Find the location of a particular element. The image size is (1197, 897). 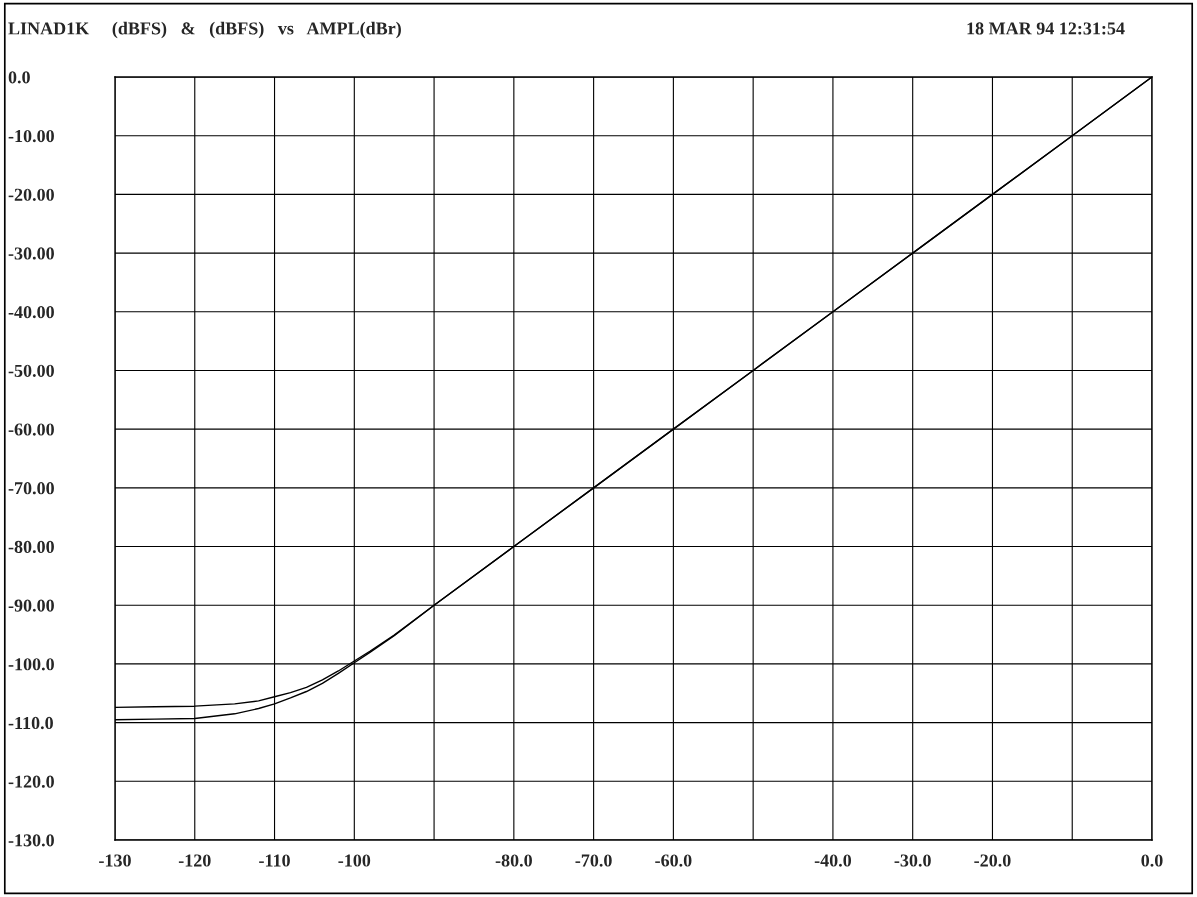

text: -30.0 is located at coordinates (912, 860).